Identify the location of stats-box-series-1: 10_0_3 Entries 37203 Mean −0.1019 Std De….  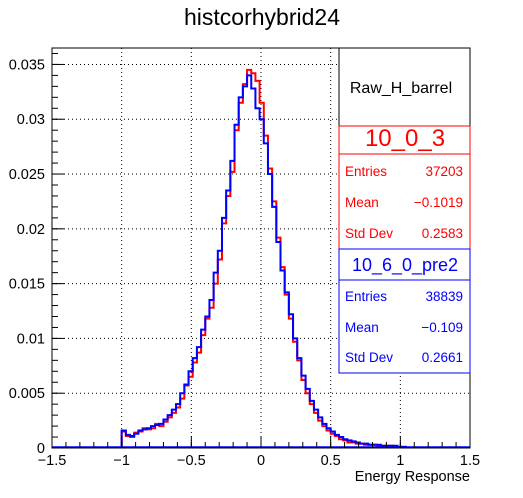
(404, 187).